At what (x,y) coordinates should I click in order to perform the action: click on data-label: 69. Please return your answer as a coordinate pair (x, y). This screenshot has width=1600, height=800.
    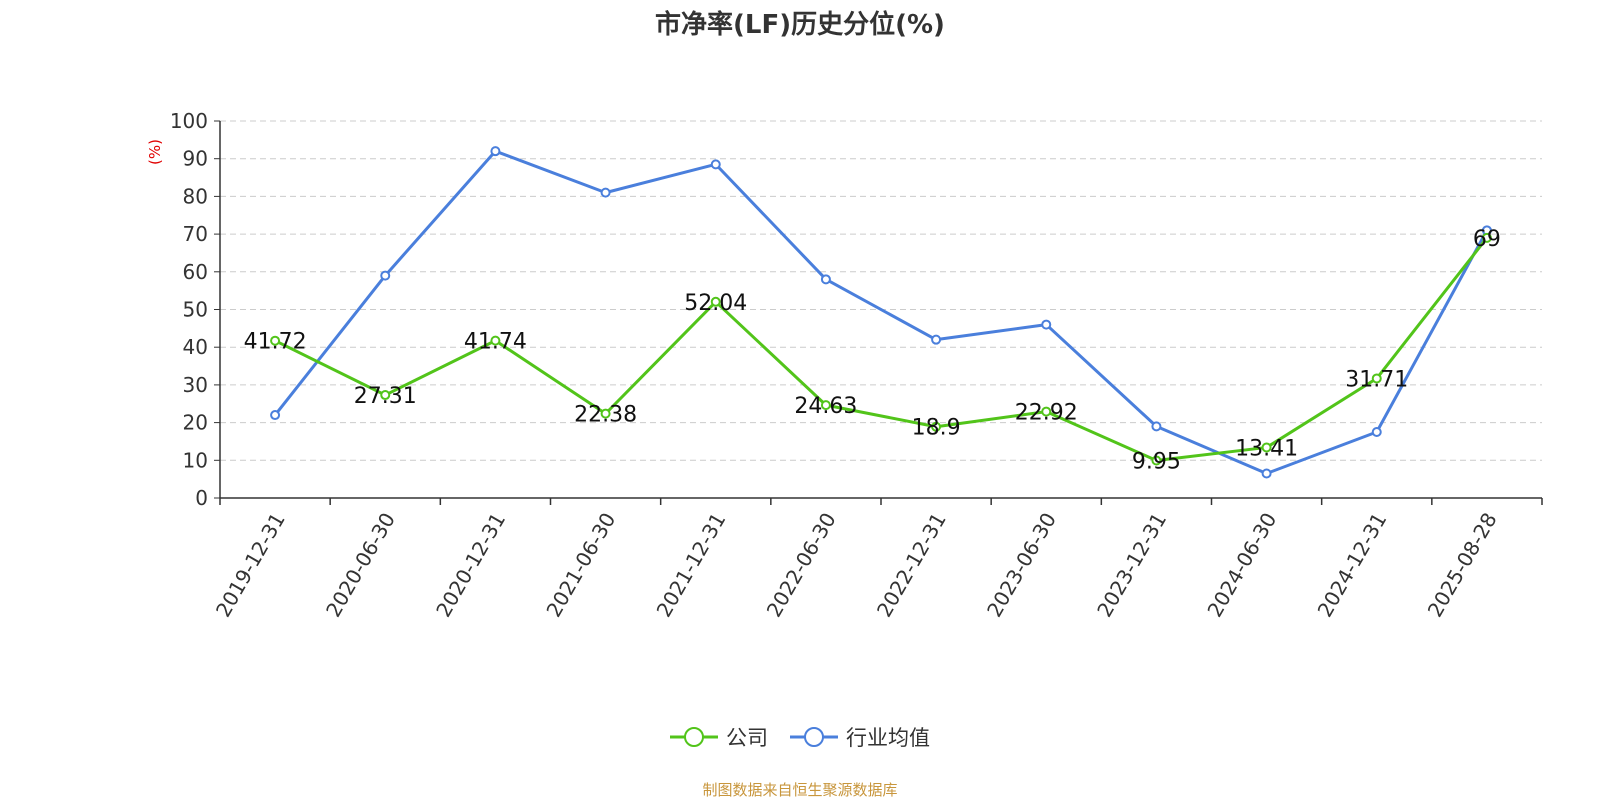
    Looking at the image, I should click on (1487, 239).